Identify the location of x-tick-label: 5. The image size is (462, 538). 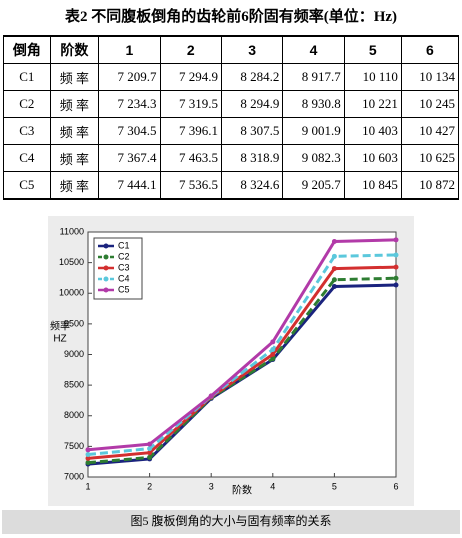
(334, 486).